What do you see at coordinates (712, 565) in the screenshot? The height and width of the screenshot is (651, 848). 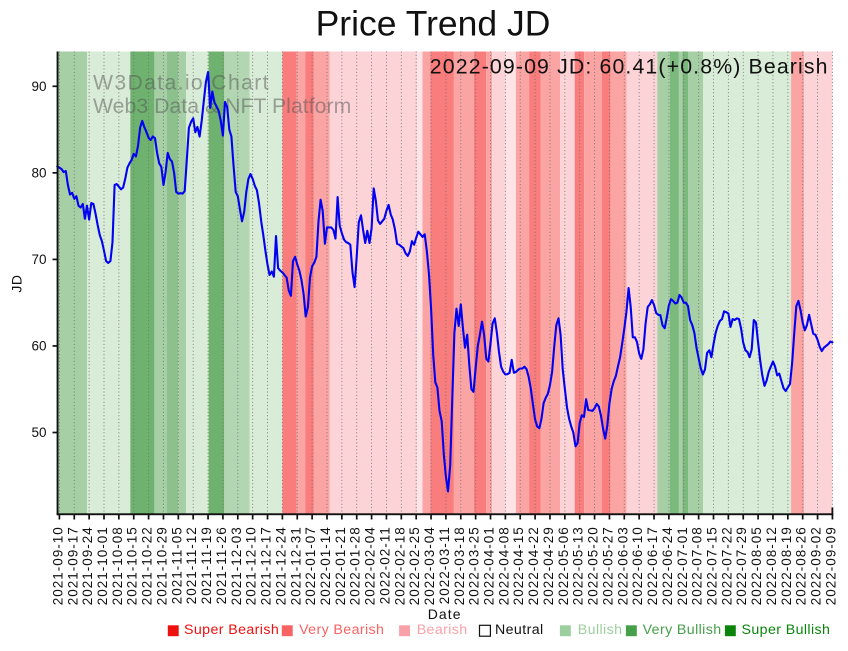 I see `svg-text: 2022-07-15` at bounding box center [712, 565].